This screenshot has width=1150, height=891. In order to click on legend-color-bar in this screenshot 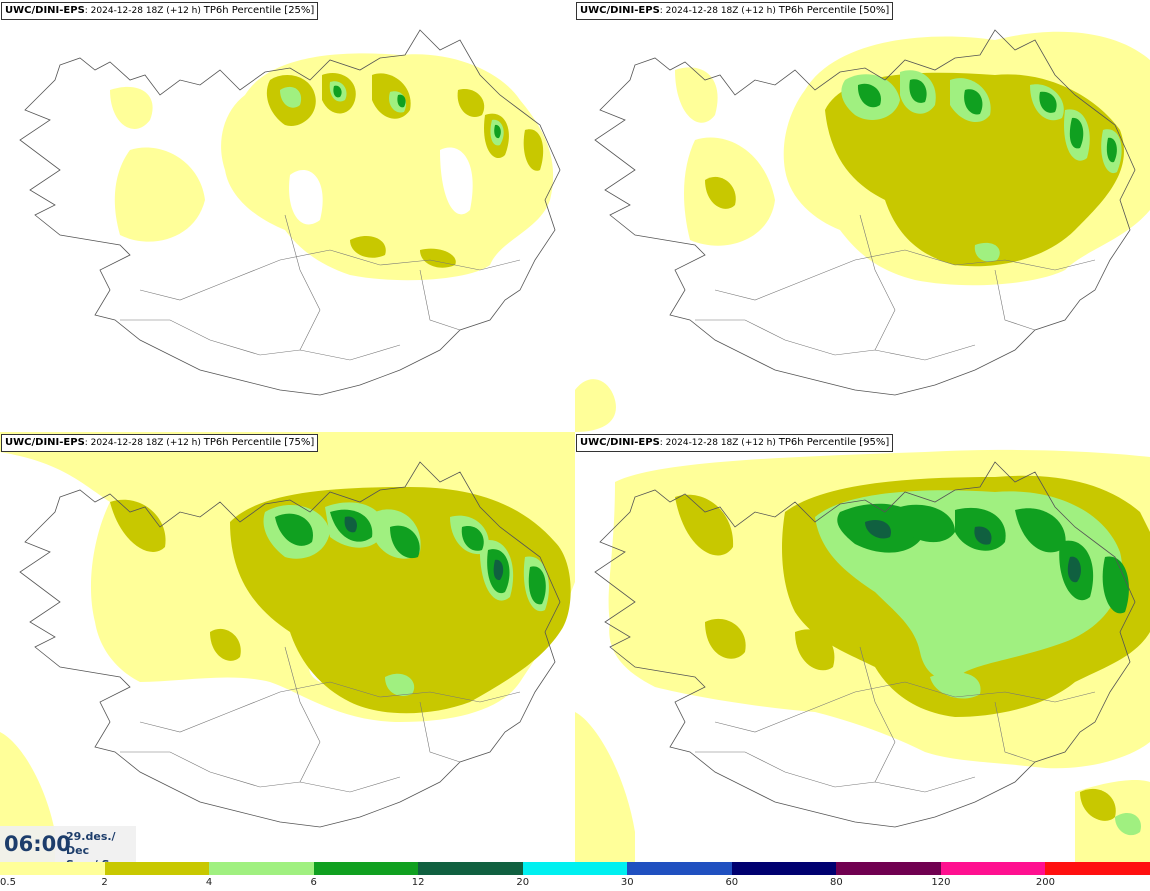, I will do `click(575, 868)`.